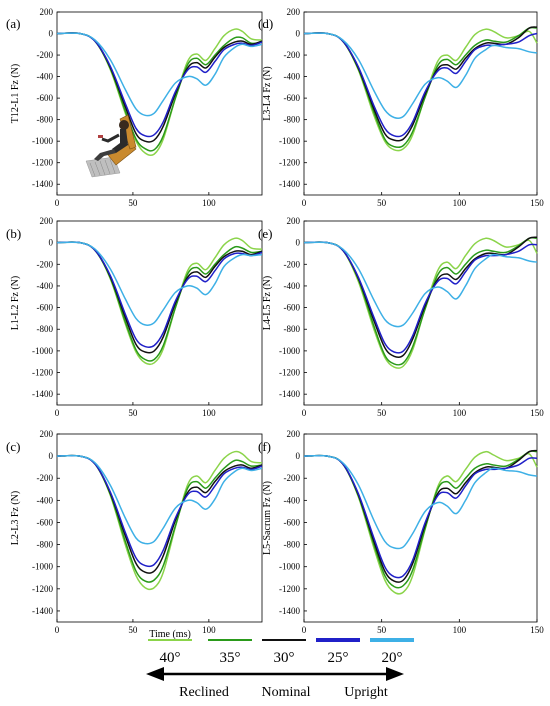 This screenshot has height=706, width=550. I want to click on panel-e-xtick-label: 0, so click(304, 413).